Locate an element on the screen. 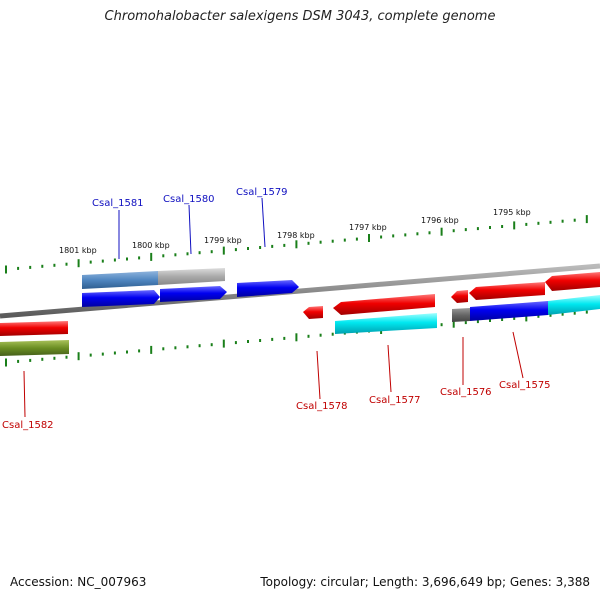  kbp-label: 1800 kbp is located at coordinates (151, 245).